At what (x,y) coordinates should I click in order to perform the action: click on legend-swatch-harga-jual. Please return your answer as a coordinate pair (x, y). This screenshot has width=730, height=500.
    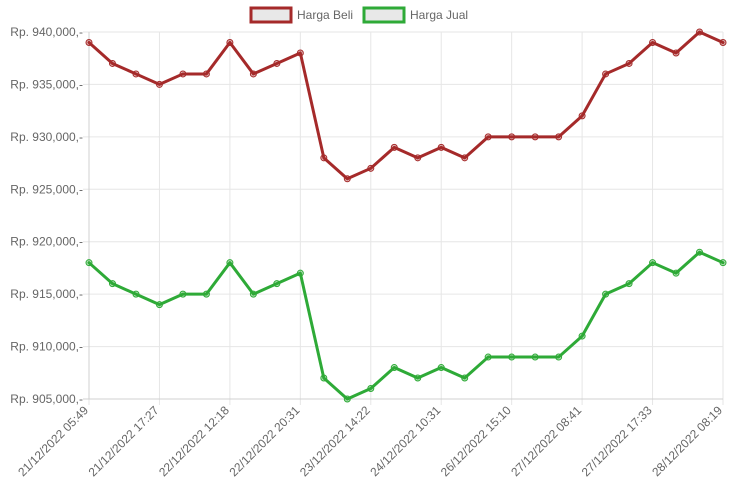
    Looking at the image, I should click on (384, 15).